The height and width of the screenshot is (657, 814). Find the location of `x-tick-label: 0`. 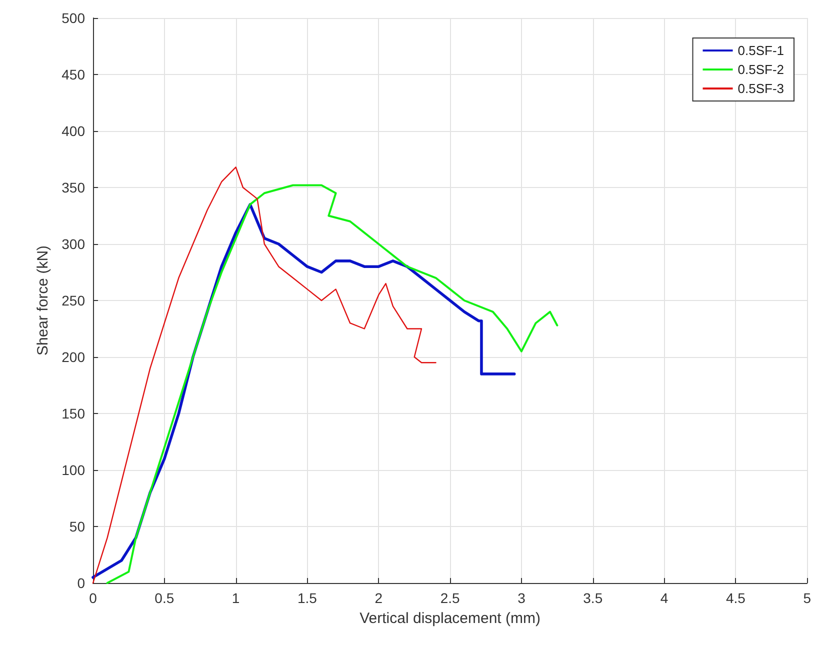

x-tick-label: 0 is located at coordinates (93, 598).